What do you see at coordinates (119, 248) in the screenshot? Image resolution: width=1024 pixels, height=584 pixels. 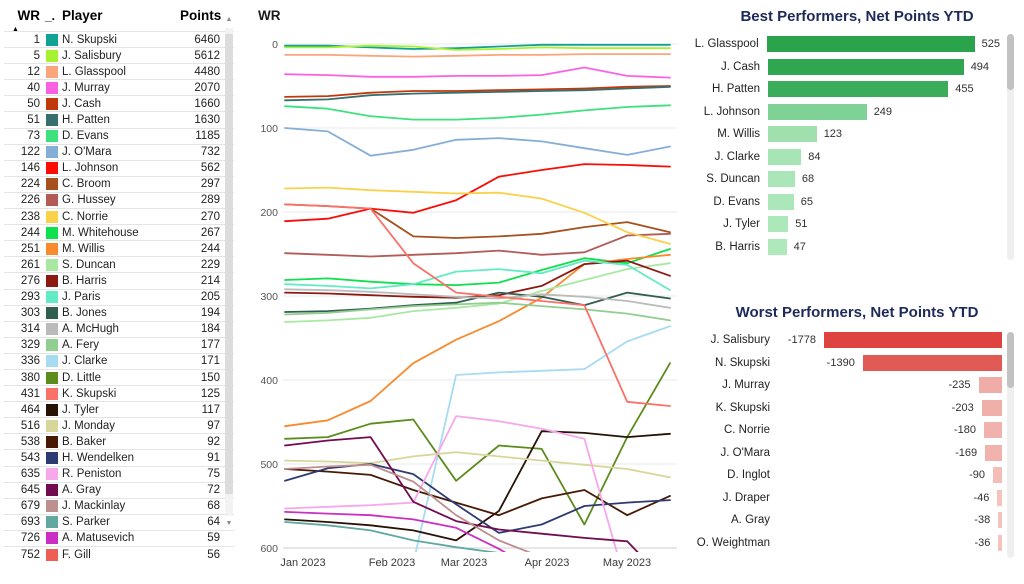 I see `table-row: 251 M. Willis 244` at bounding box center [119, 248].